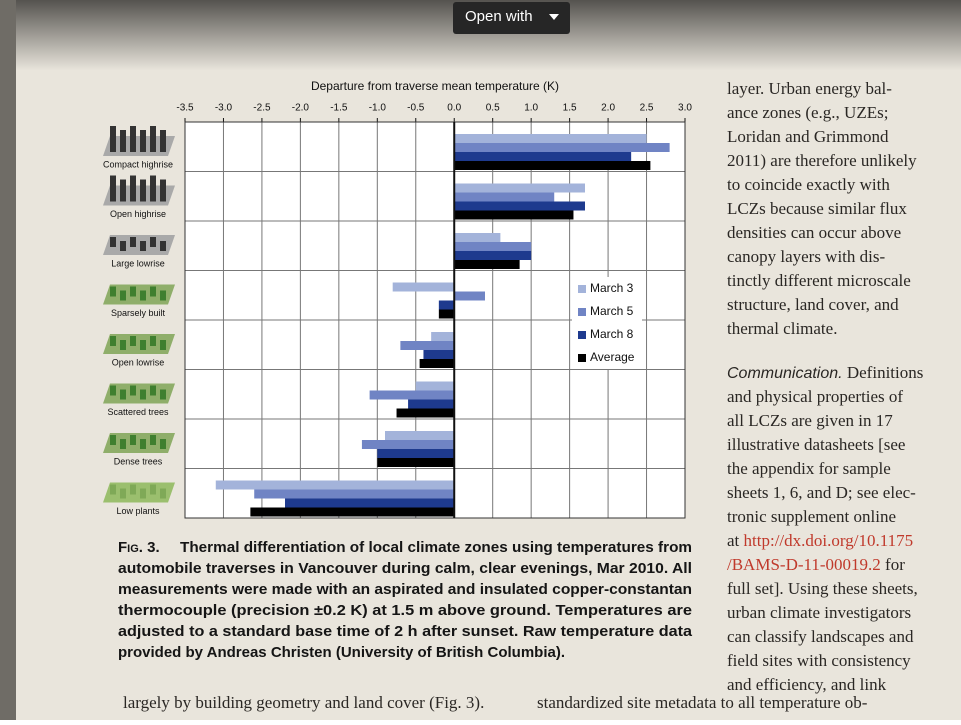 The image size is (961, 725). Describe the element at coordinates (612, 311) in the screenshot. I see `legend-label: March 5` at that location.